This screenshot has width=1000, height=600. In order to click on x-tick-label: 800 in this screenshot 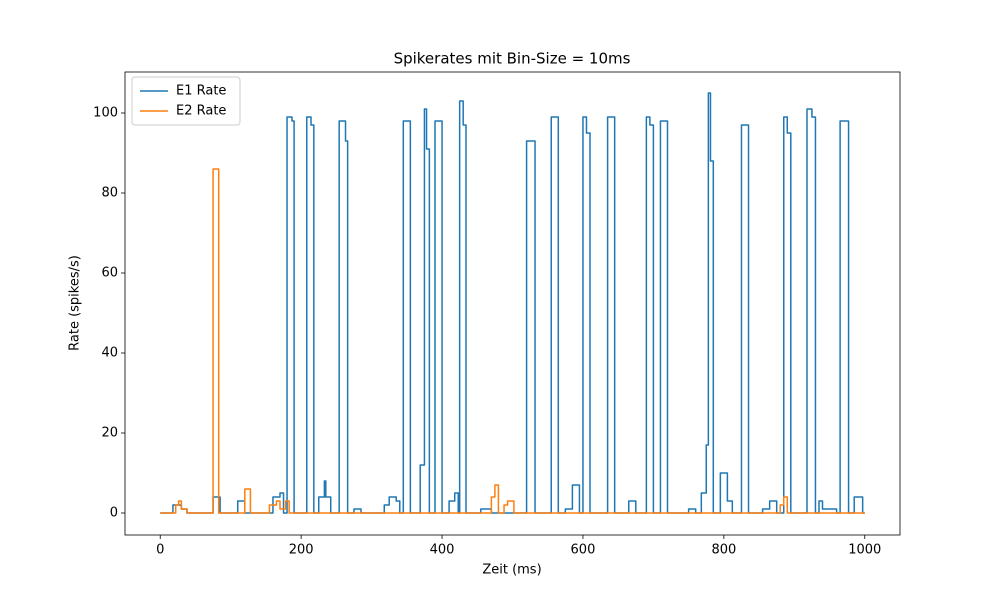, I will do `click(723, 550)`.